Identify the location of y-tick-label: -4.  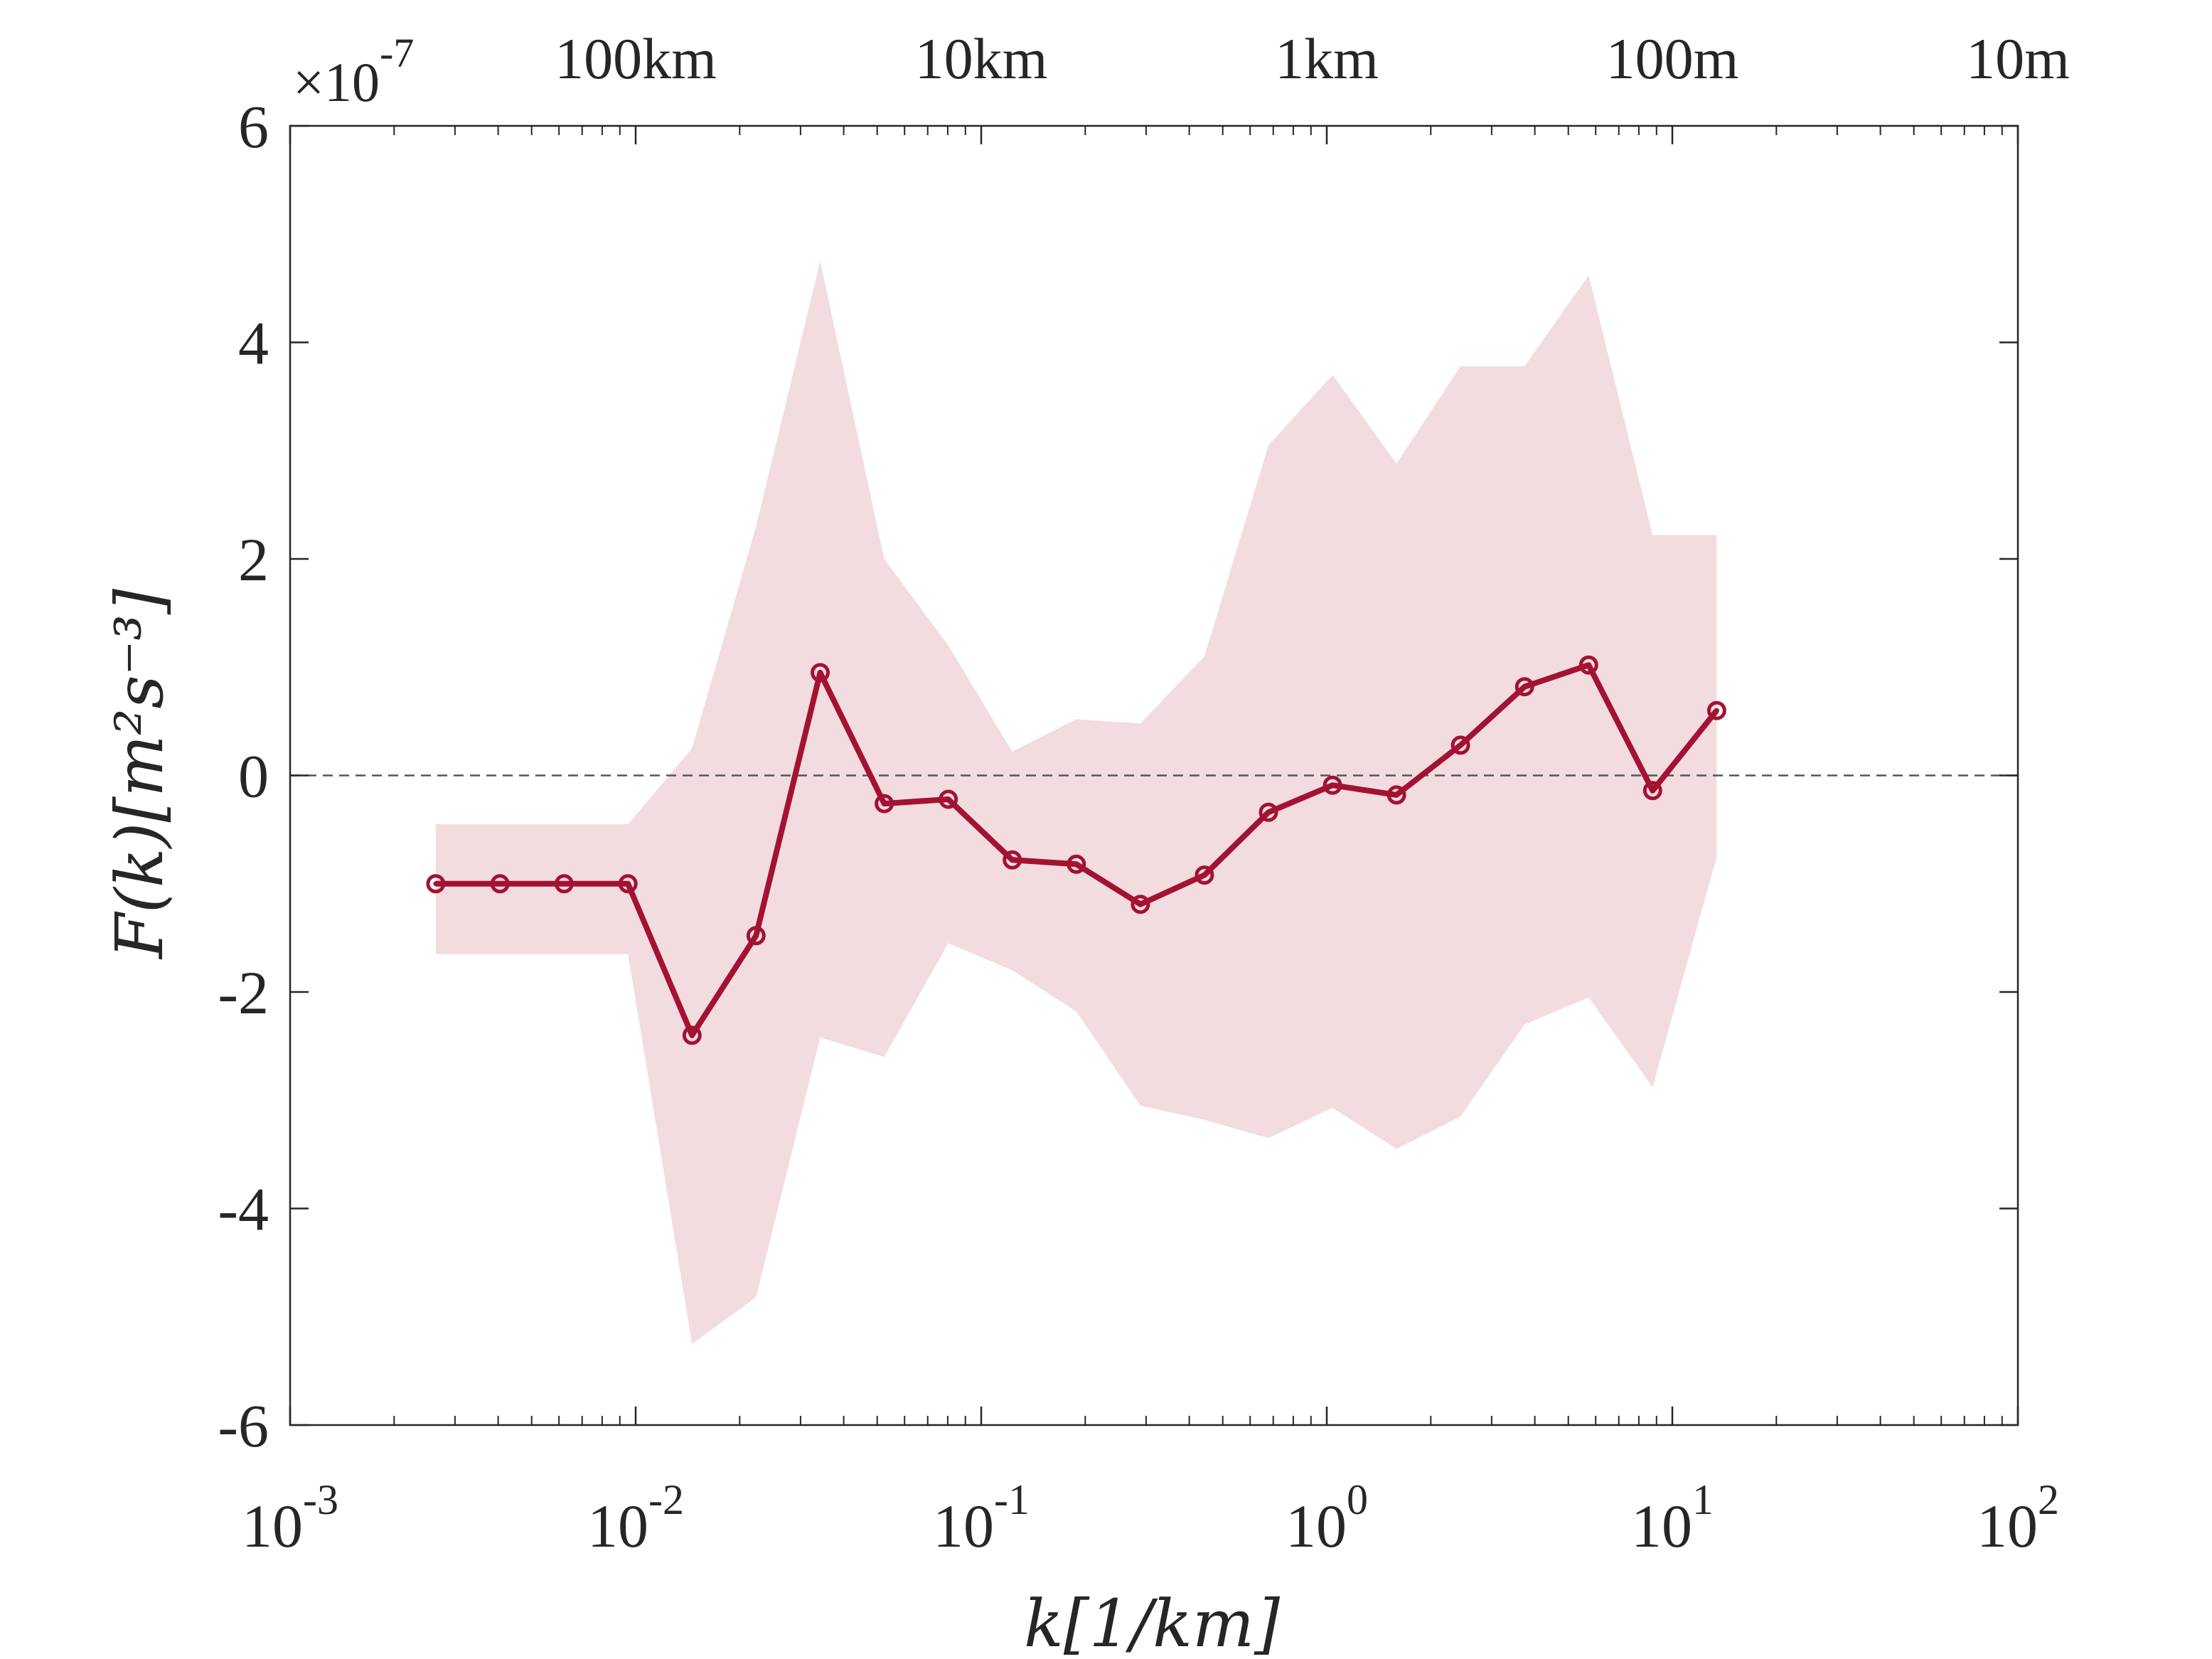
(243, 1209).